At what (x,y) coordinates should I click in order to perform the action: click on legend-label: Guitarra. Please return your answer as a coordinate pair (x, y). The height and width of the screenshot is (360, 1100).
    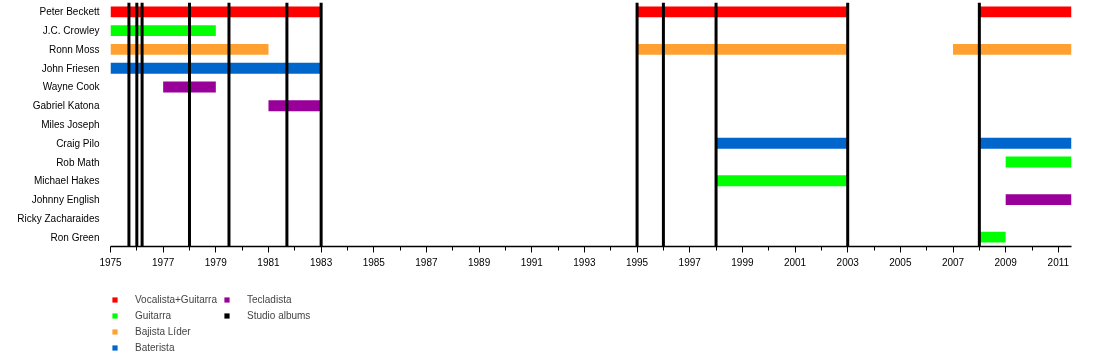
    Looking at the image, I should click on (153, 315).